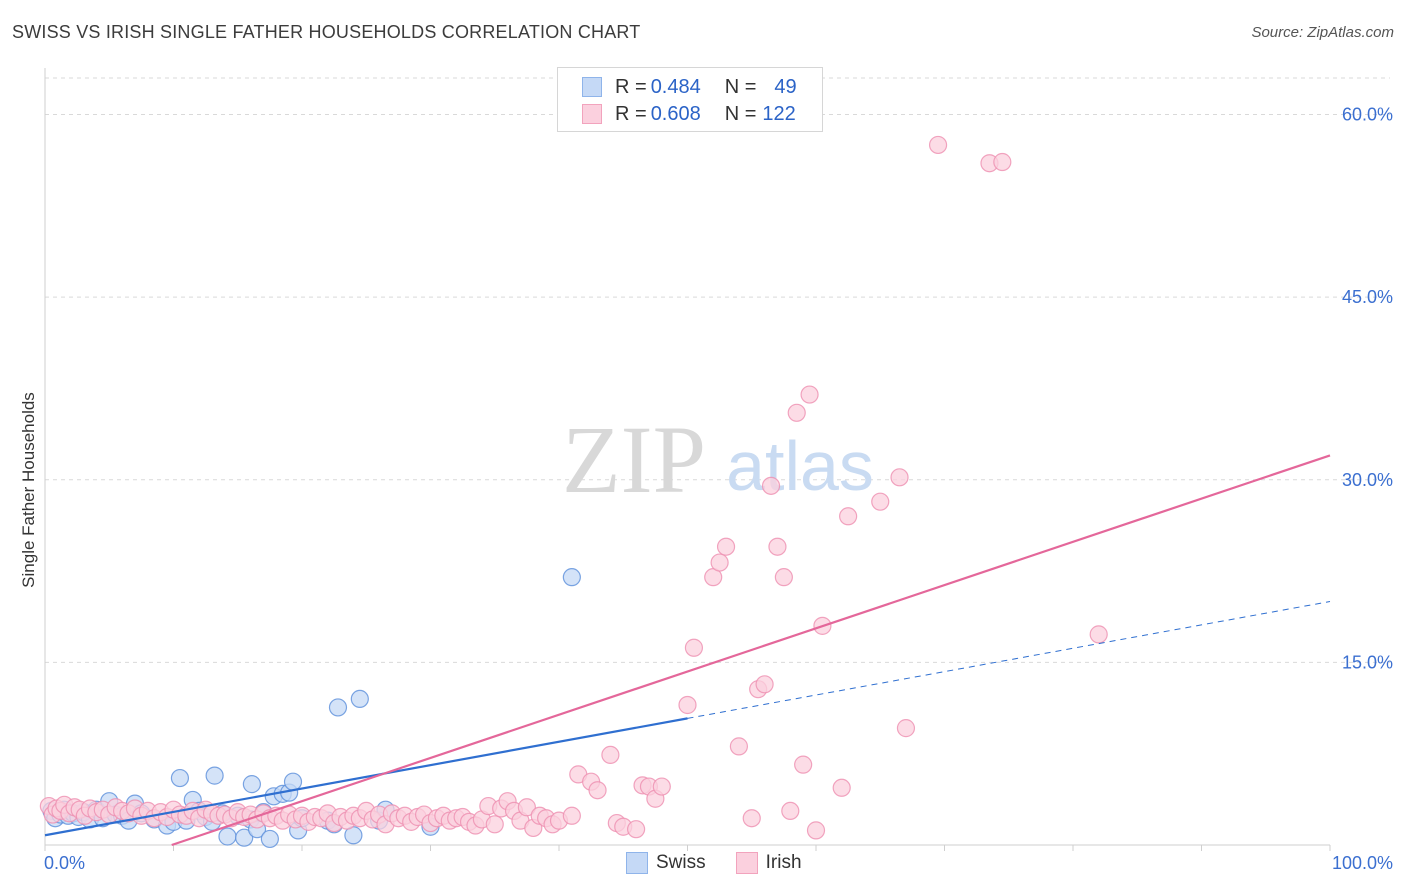 The image size is (1406, 892). What do you see at coordinates (1367, 115) in the screenshot?
I see `y-tick-label: 60.0%` at bounding box center [1367, 115].